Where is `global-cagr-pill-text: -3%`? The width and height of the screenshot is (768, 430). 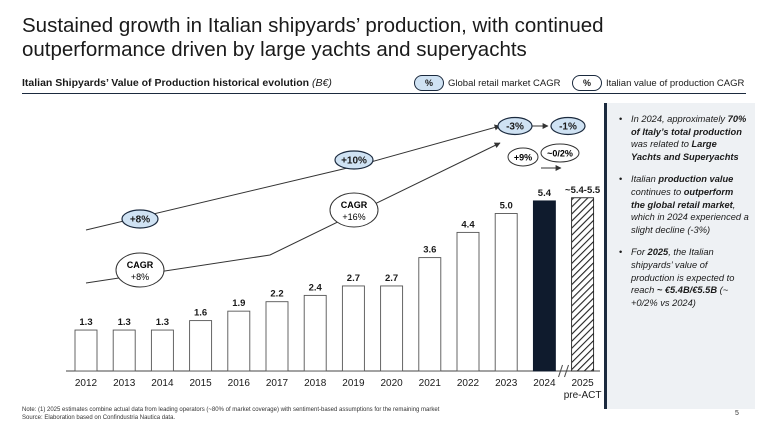 global-cagr-pill-text: -3% is located at coordinates (515, 127).